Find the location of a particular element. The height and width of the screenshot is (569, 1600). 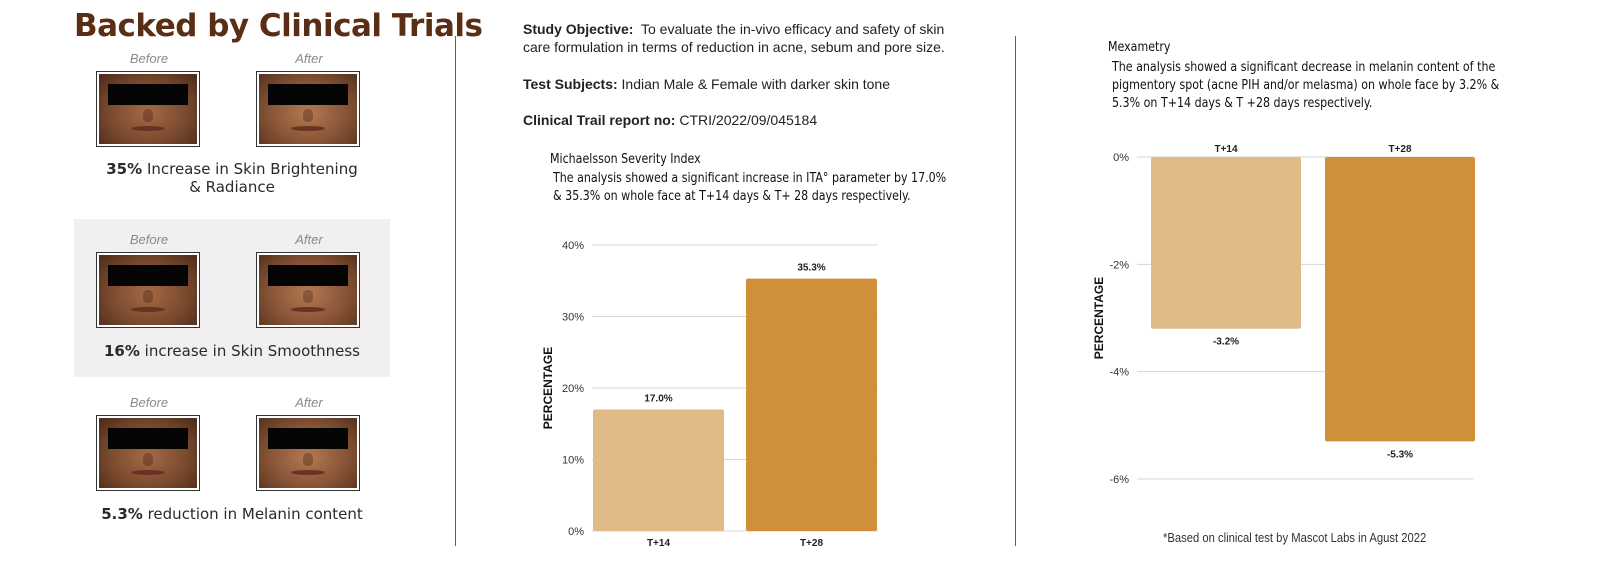

data-label: -3.2% is located at coordinates (1226, 342).